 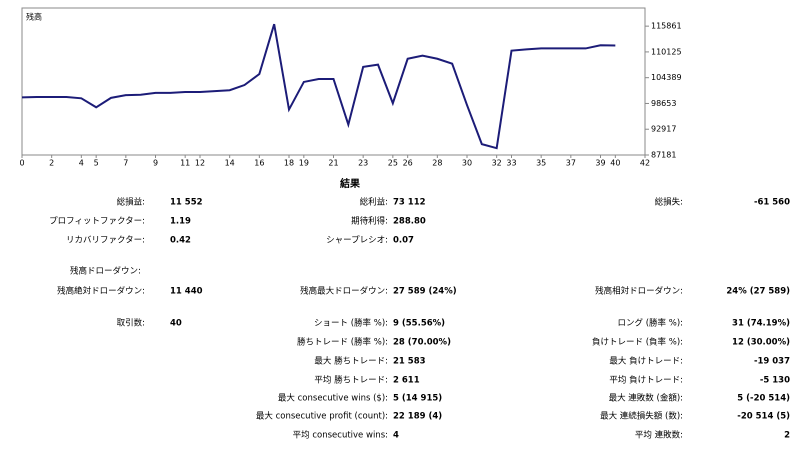 What do you see at coordinates (775, 381) in the screenshot?
I see `result-value: -5 130` at bounding box center [775, 381].